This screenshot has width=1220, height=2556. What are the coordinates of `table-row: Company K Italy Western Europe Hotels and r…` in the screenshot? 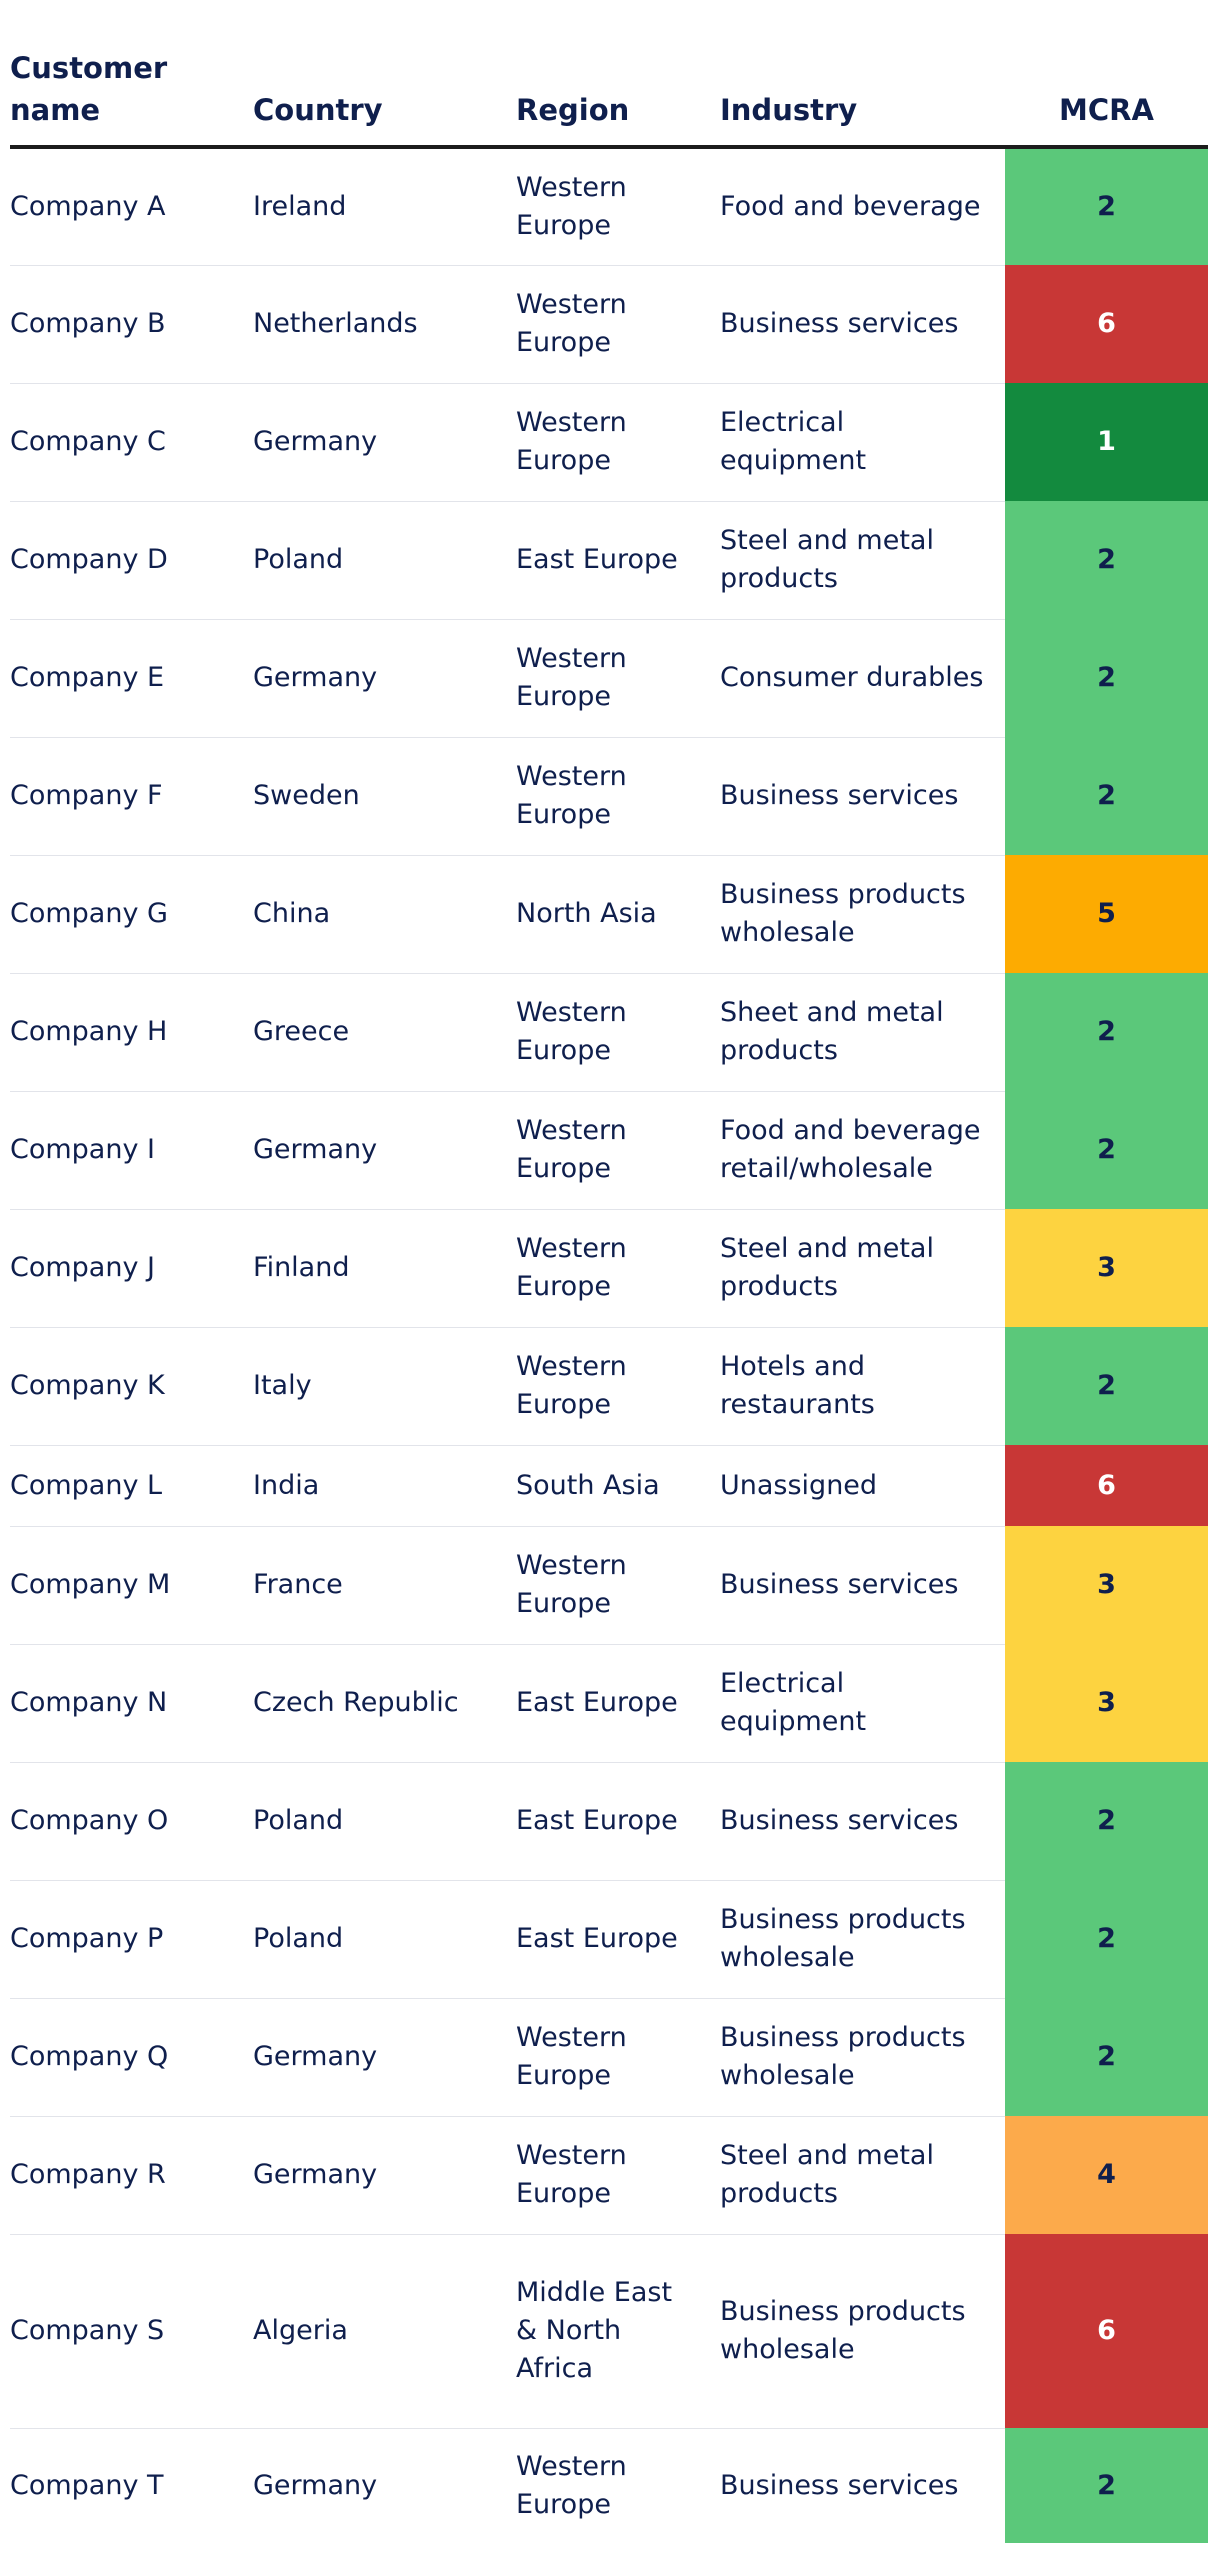 It's located at (609, 1386).